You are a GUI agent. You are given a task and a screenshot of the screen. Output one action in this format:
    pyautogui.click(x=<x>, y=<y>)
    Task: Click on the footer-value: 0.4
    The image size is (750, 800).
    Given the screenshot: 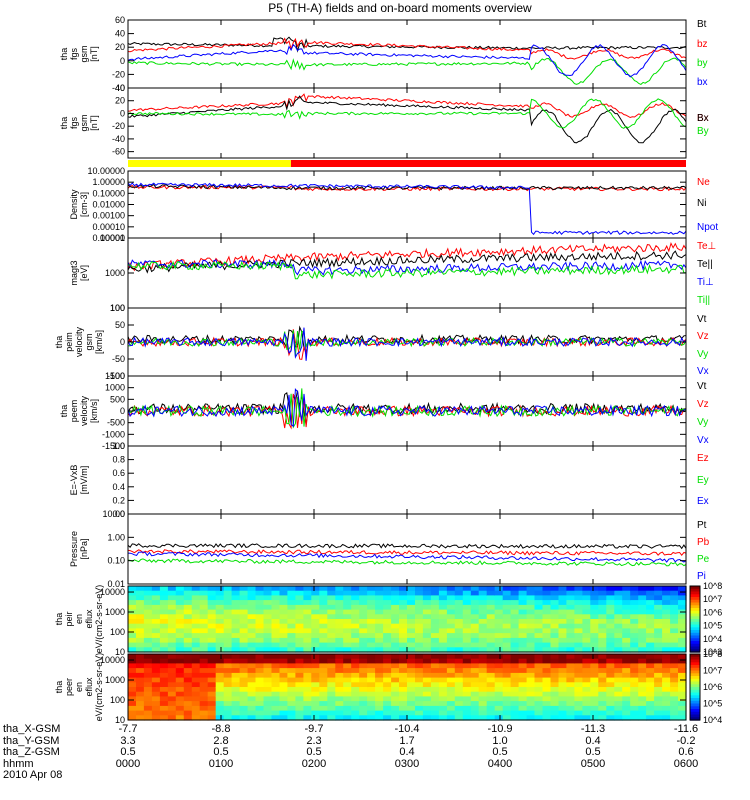 What is the action you would take?
    pyautogui.click(x=407, y=752)
    